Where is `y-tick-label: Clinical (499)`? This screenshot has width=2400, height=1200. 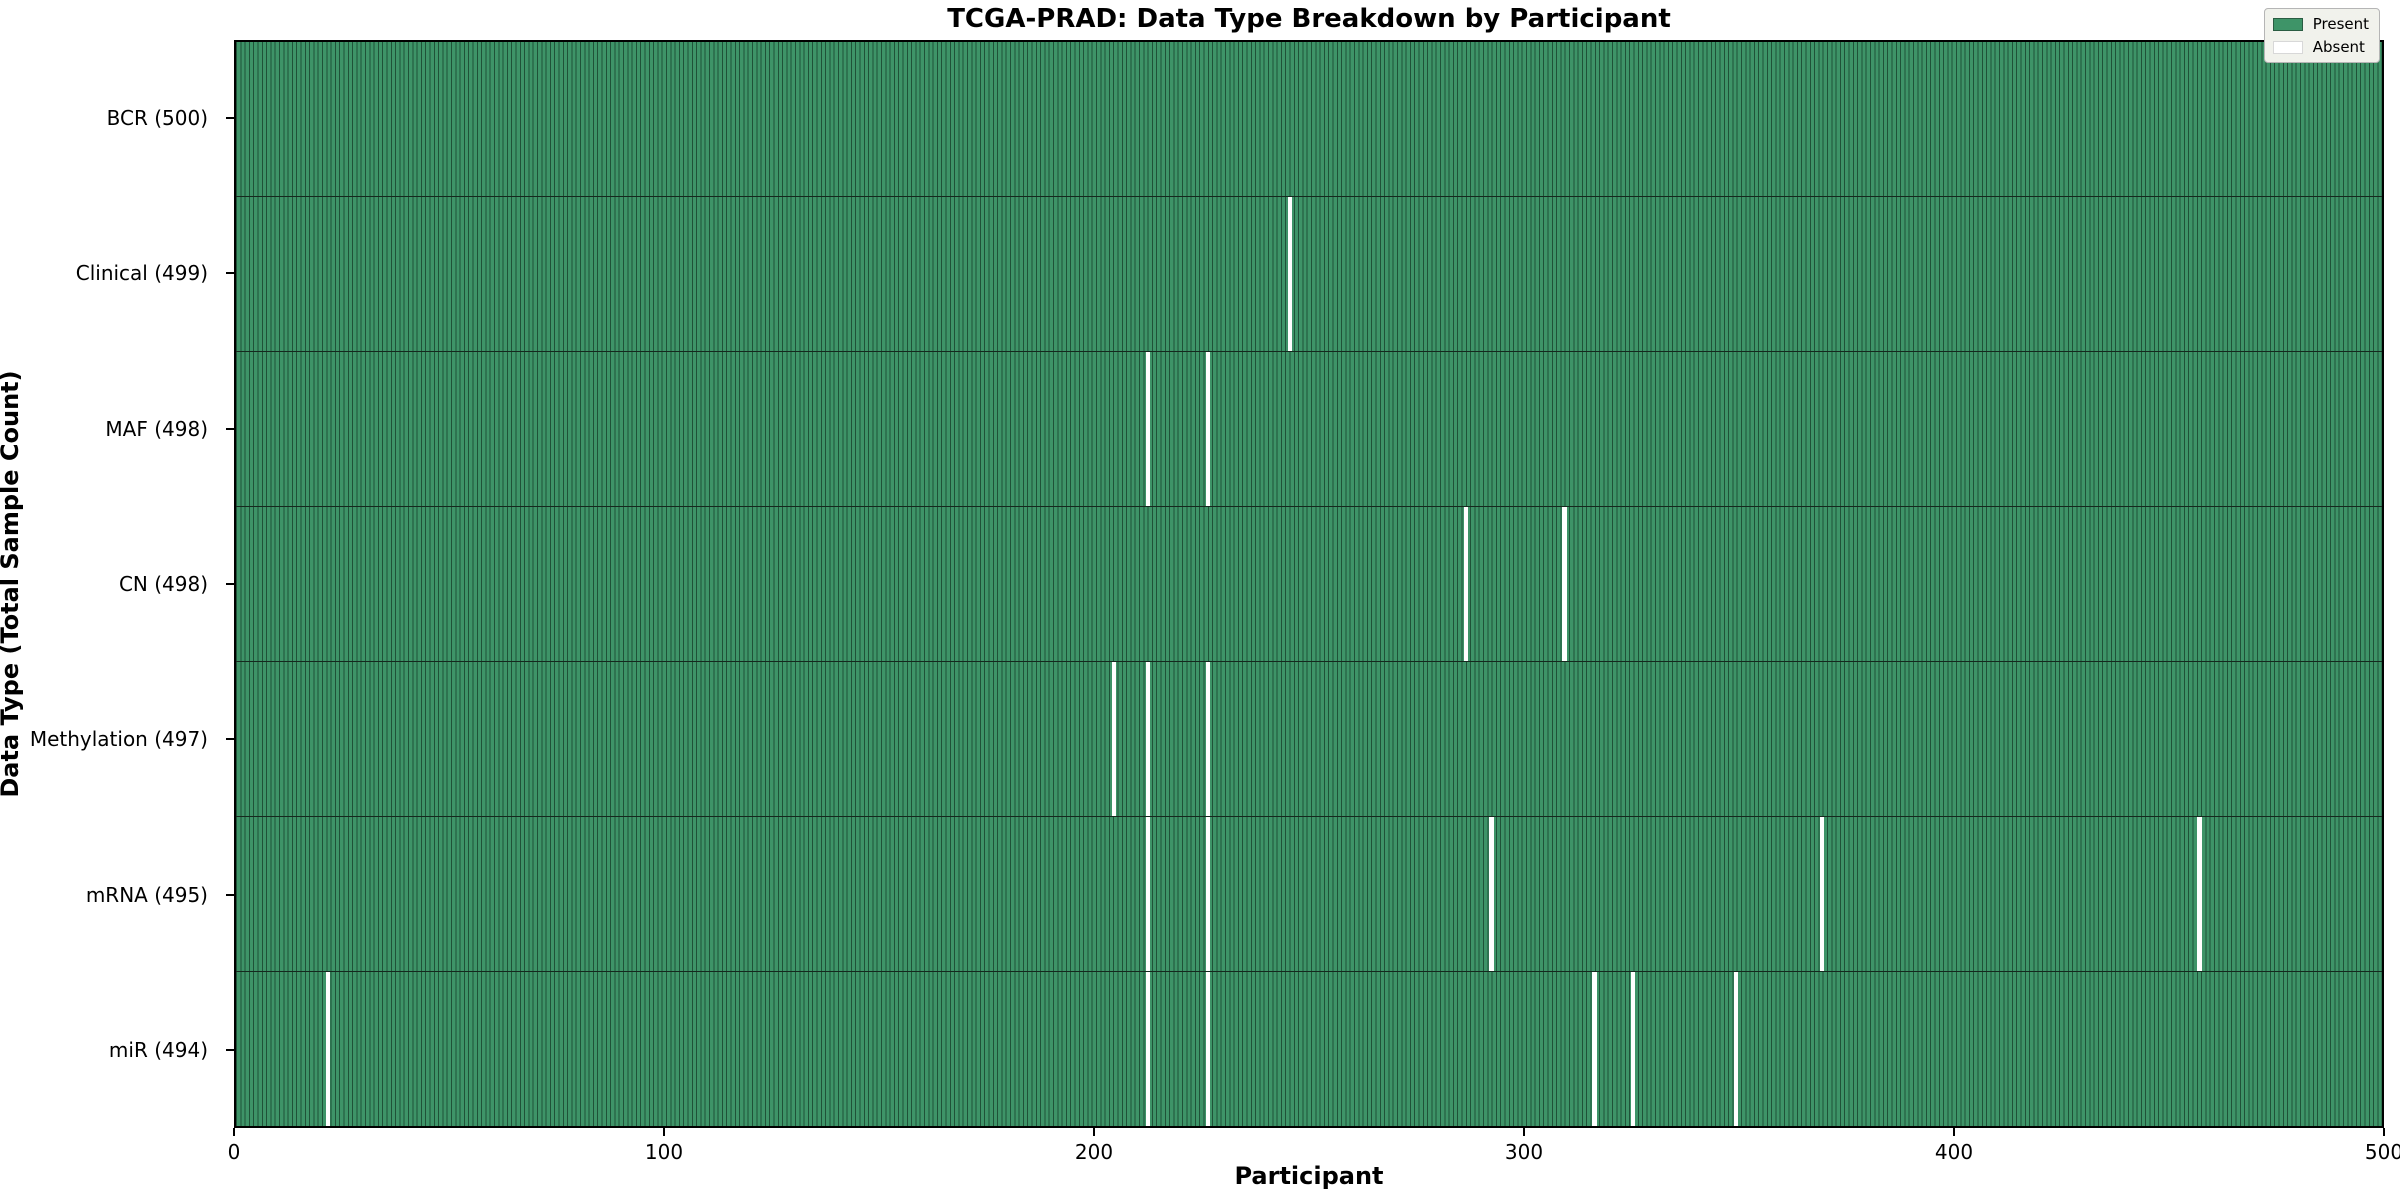
y-tick-label: Clinical (499) is located at coordinates (141, 273).